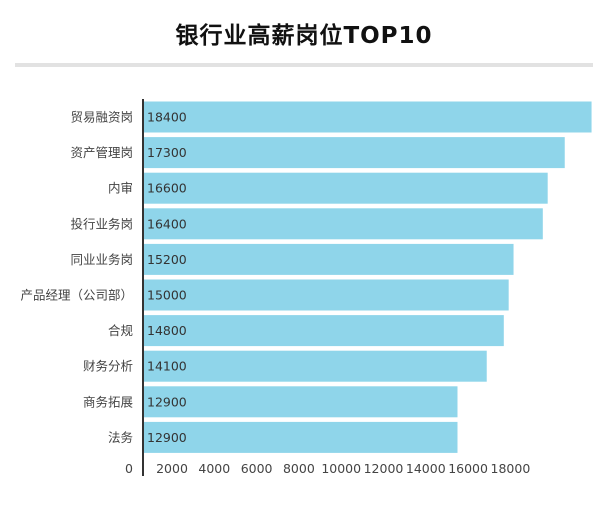 The width and height of the screenshot is (608, 510). Describe the element at coordinates (167, 117) in the screenshot. I see `data-label: 18400` at that location.